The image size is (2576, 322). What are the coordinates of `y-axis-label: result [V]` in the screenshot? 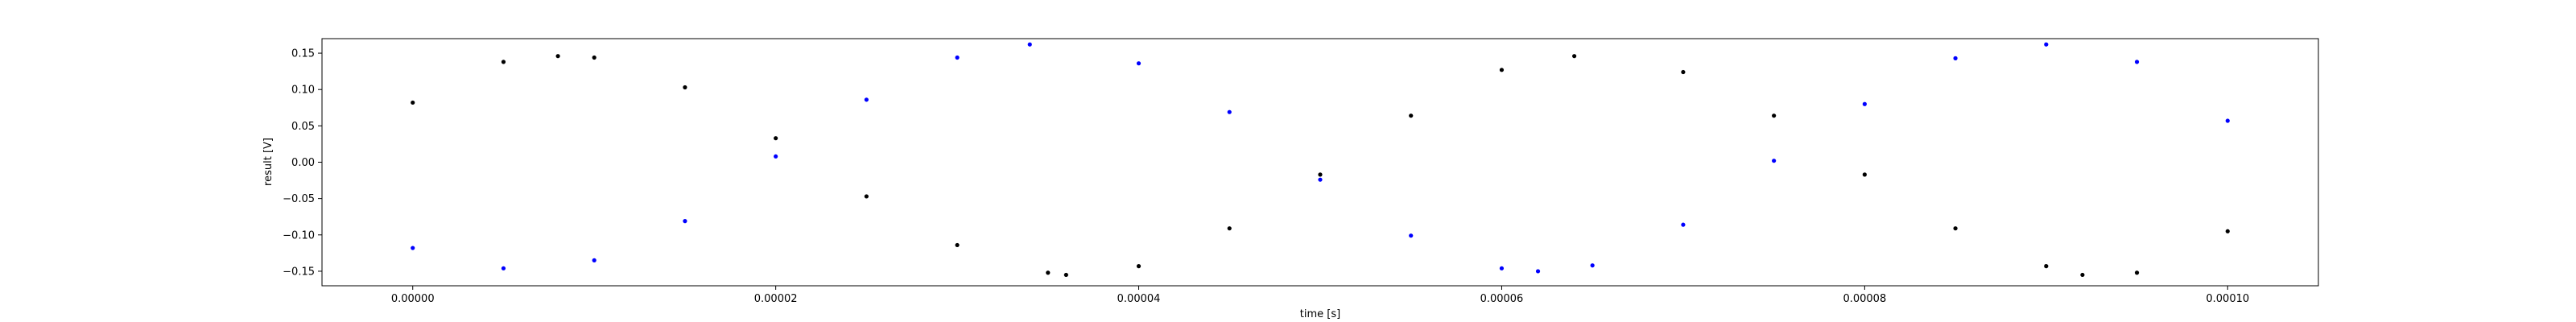 It's located at (268, 162).